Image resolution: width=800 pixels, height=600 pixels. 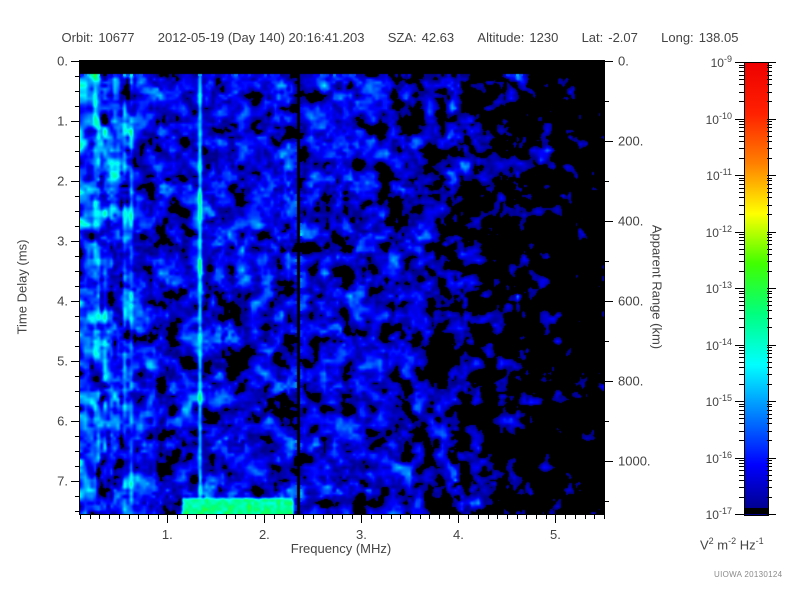 I want to click on datetime-value: 2012-05-19 (Day 140) 20:16:41.203, so click(x=261, y=37).